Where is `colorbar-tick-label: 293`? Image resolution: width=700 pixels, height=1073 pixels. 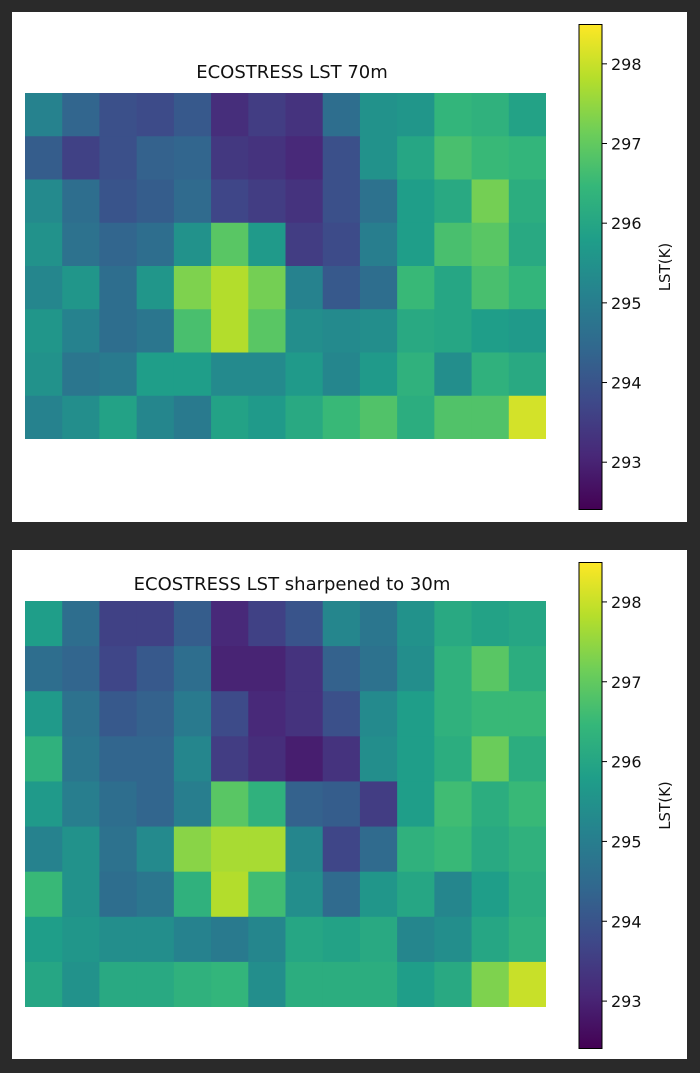 colorbar-tick-label: 293 is located at coordinates (626, 462).